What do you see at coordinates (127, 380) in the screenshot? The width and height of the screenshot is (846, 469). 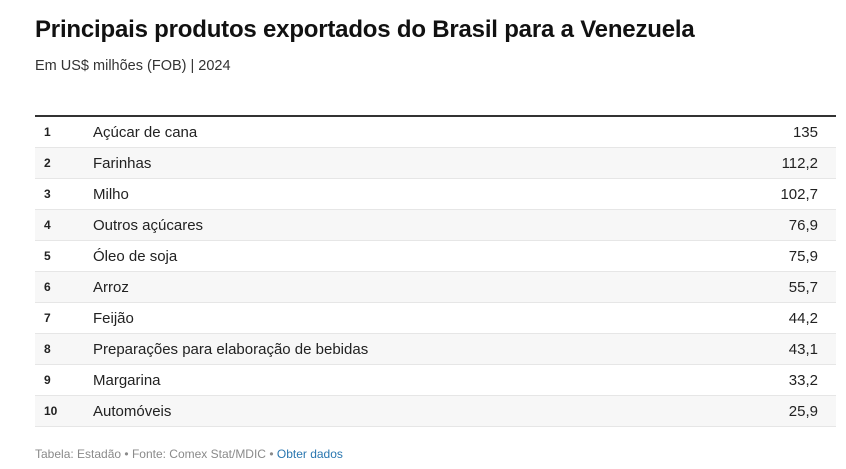 I see `row-product: Margarina` at bounding box center [127, 380].